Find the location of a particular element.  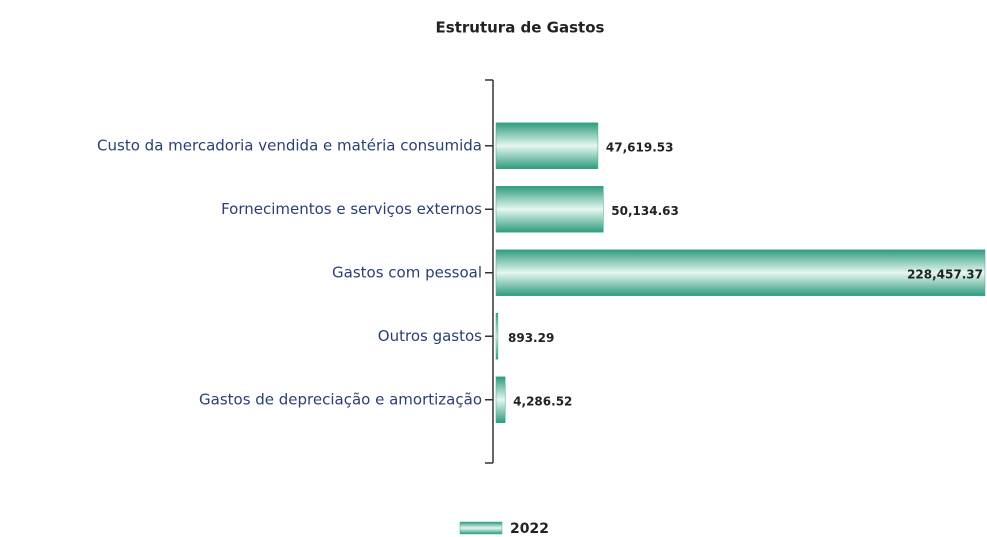

legend-label: 2022 is located at coordinates (529, 529).